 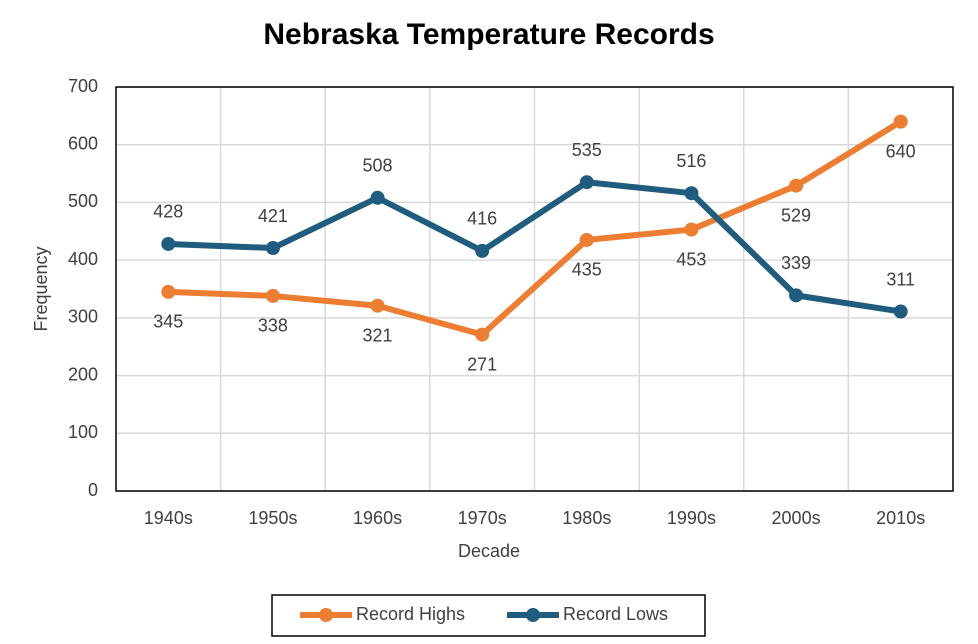 What do you see at coordinates (83, 432) in the screenshot?
I see `y-tick-label: 100` at bounding box center [83, 432].